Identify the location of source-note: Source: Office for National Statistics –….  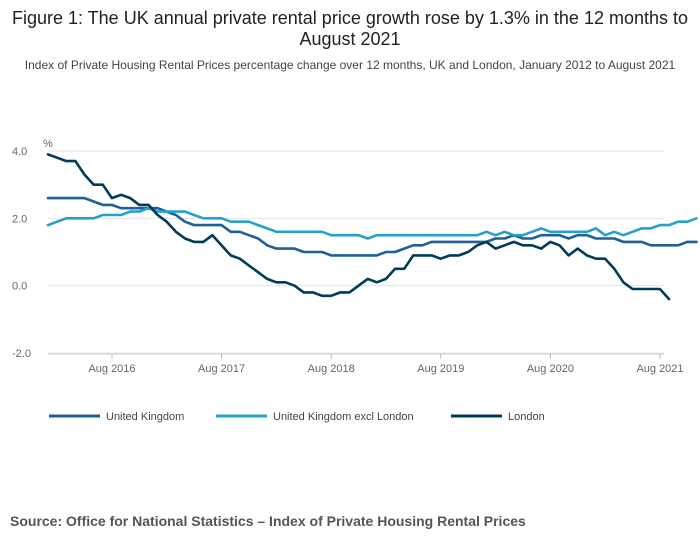
(268, 521).